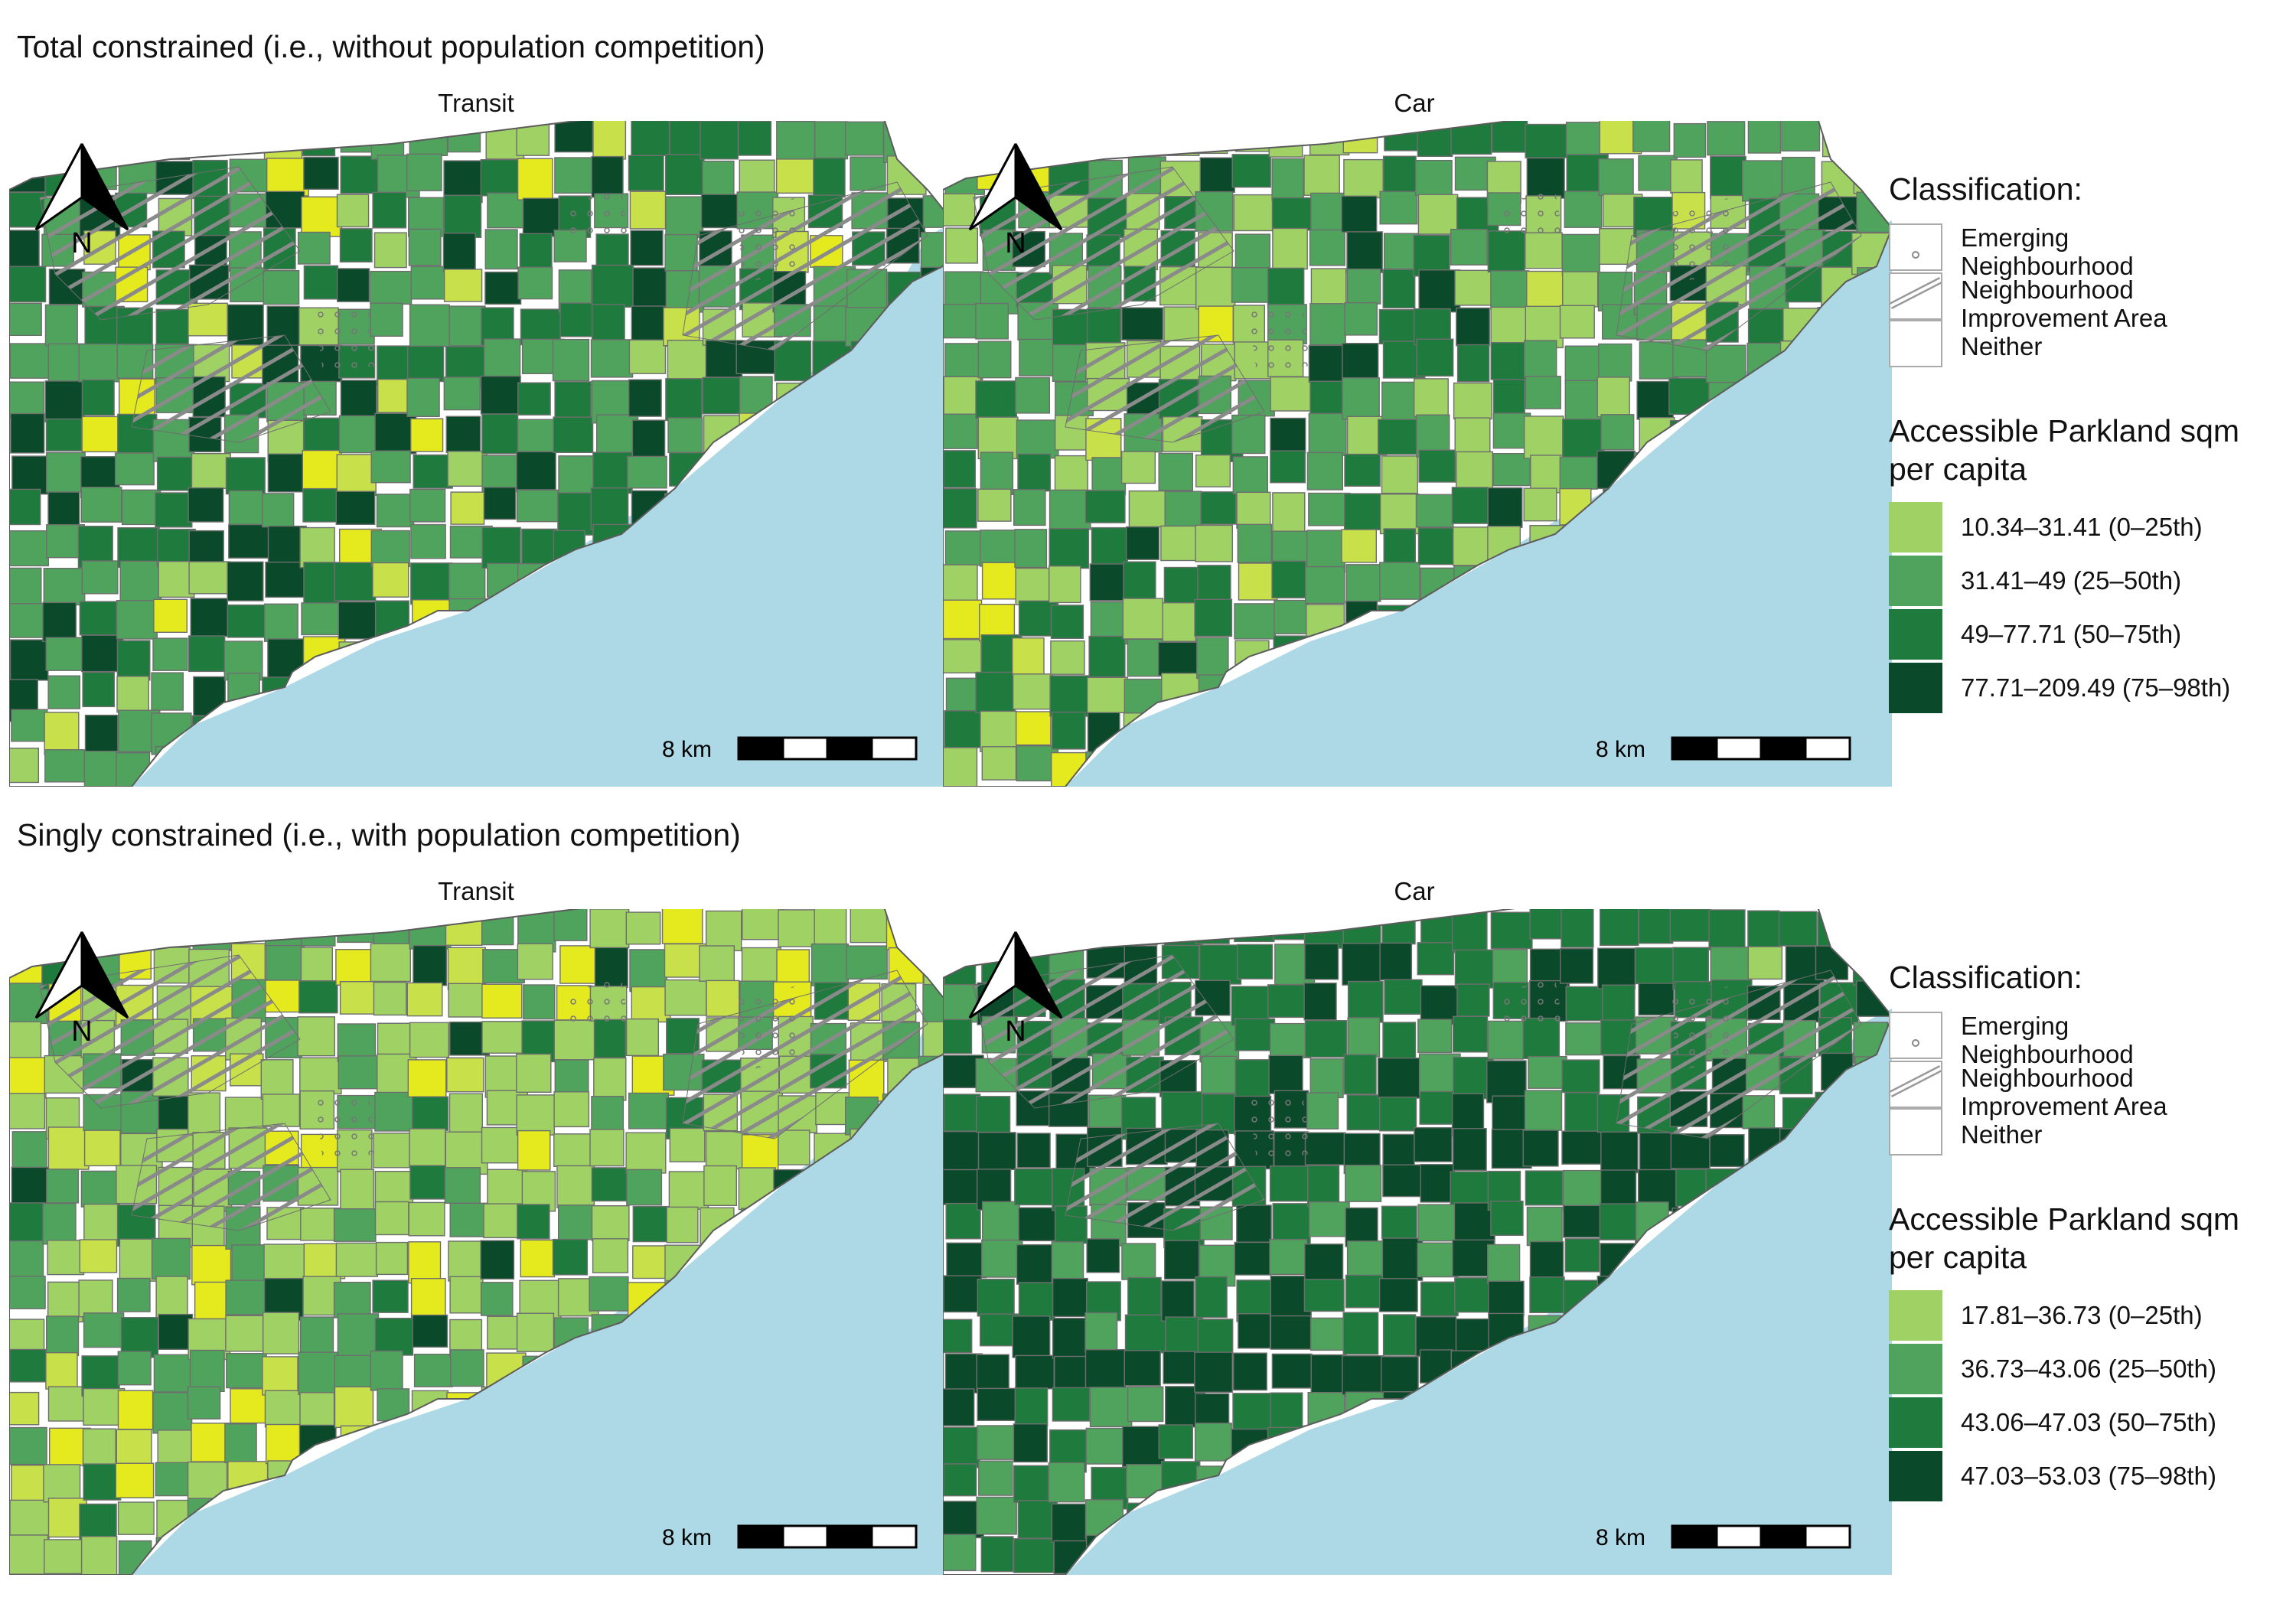 This screenshot has width=2296, height=1607. Describe the element at coordinates (2091, 582) in the screenshot. I see `legend-bin-2: 31.41–49 (25–50th)` at that location.